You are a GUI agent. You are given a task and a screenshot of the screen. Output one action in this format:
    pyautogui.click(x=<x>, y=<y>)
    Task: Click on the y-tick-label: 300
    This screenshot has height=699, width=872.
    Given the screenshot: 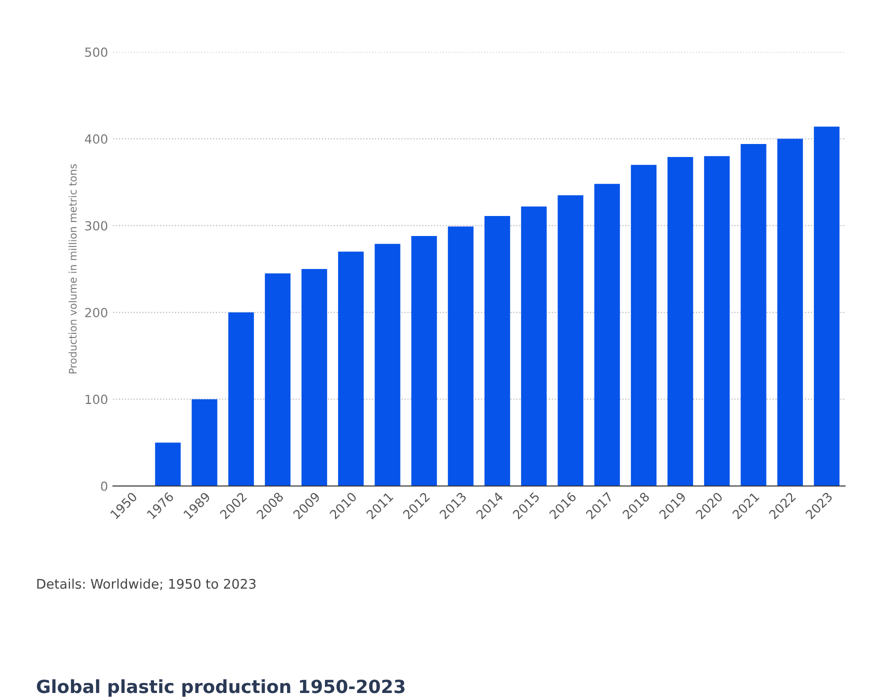 What is the action you would take?
    pyautogui.click(x=96, y=226)
    